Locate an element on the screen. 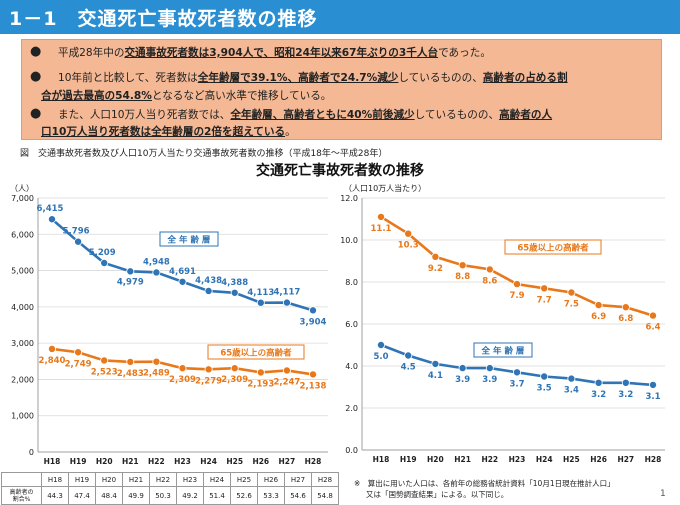 Image resolution: width=680 pixels, height=505 pixels. ratio-year-cell: H24 is located at coordinates (217, 479).